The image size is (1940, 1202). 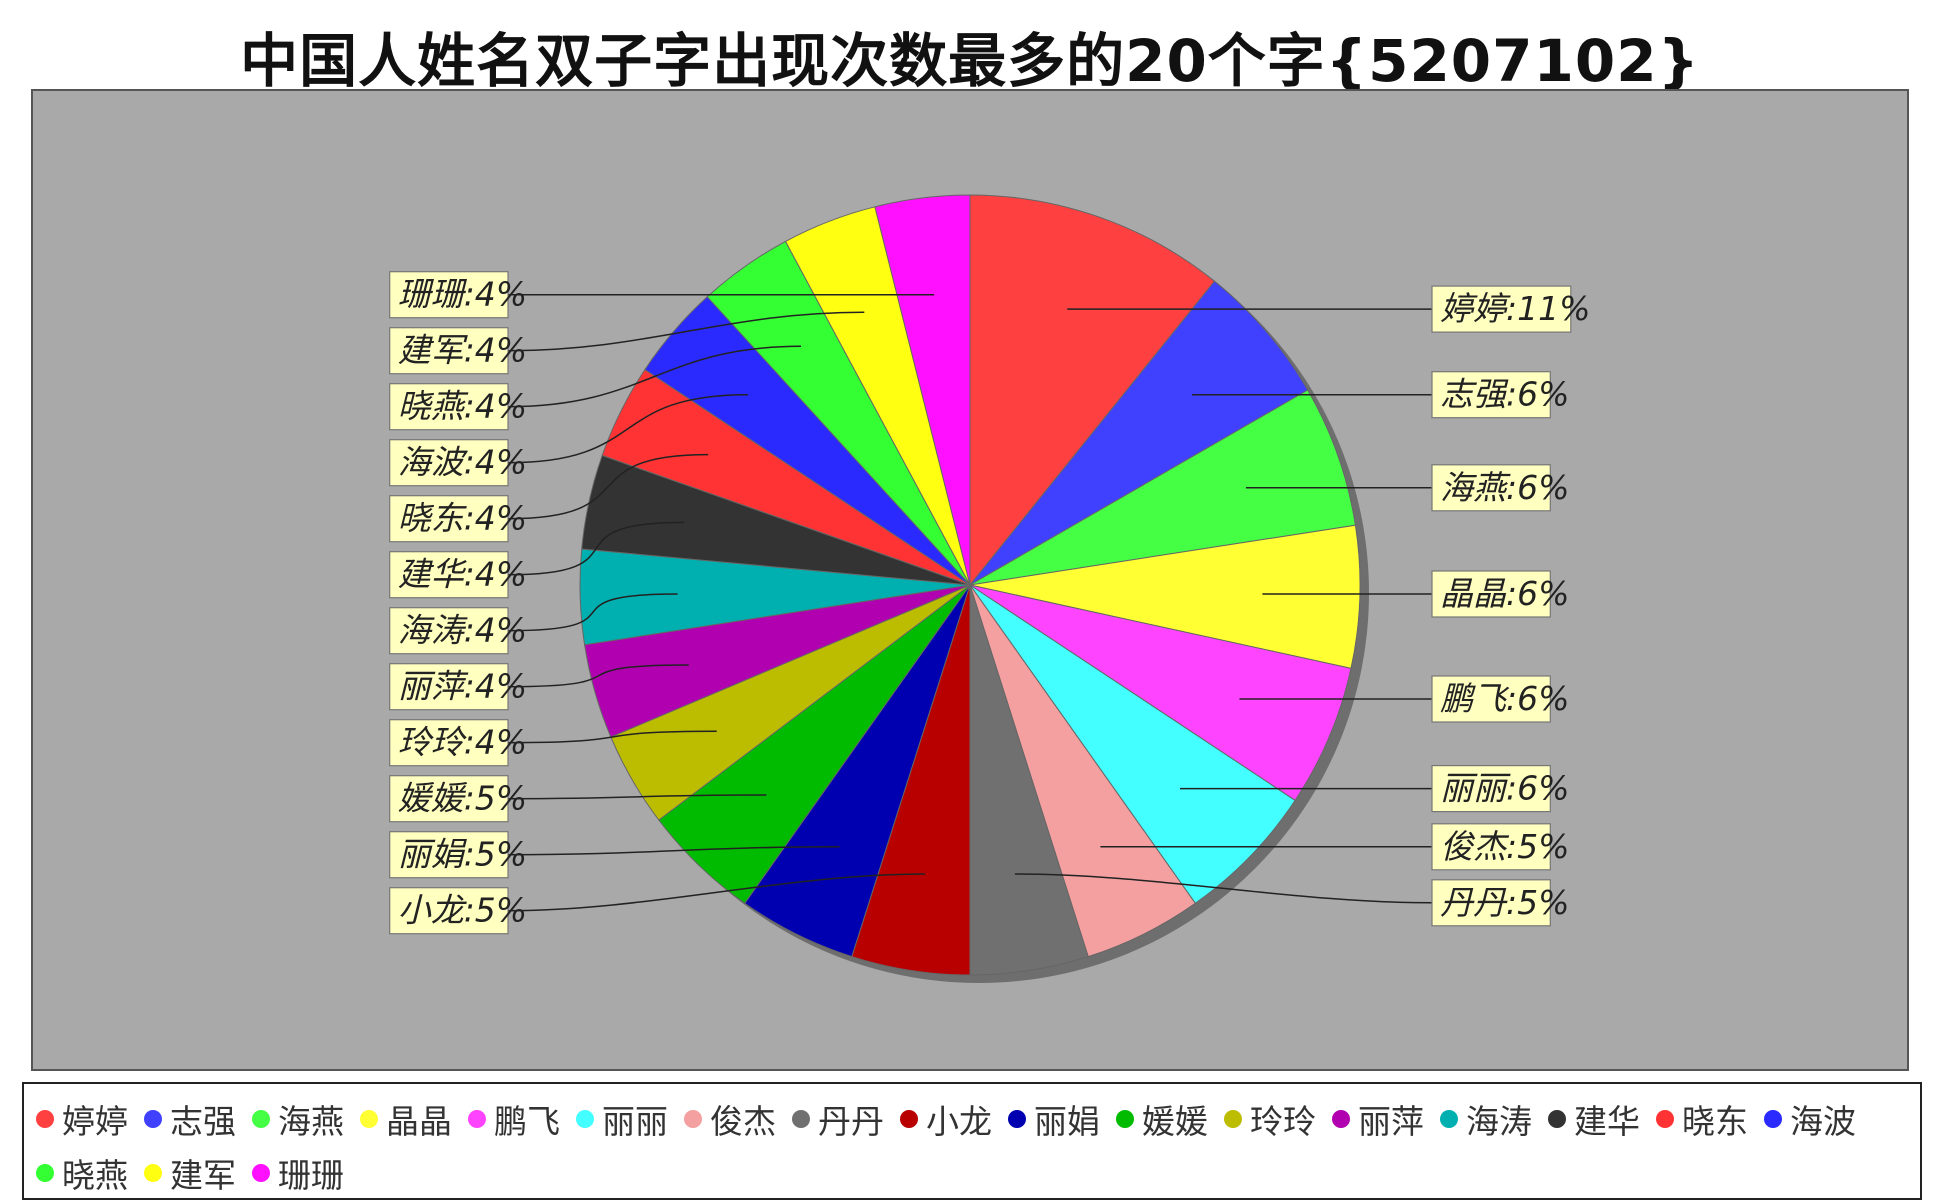 I want to click on legend-item: 建军, so click(x=190, y=1173).